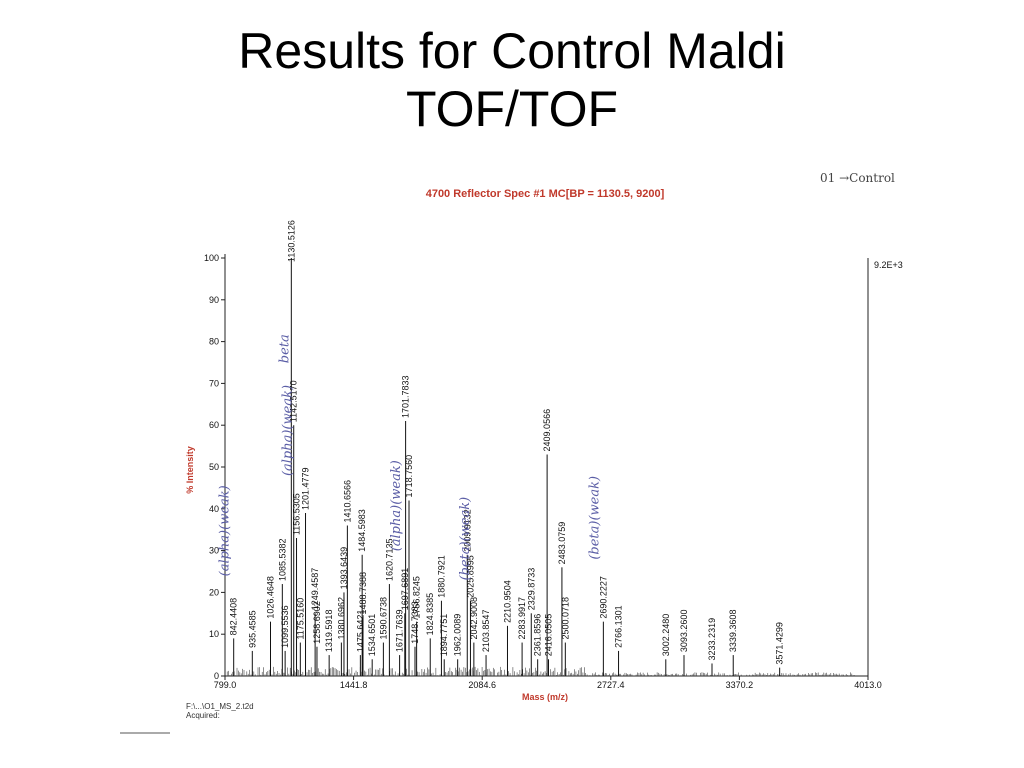 The image size is (1024, 768). What do you see at coordinates (214, 300) in the screenshot?
I see `y-tick-label: 90` at bounding box center [214, 300].